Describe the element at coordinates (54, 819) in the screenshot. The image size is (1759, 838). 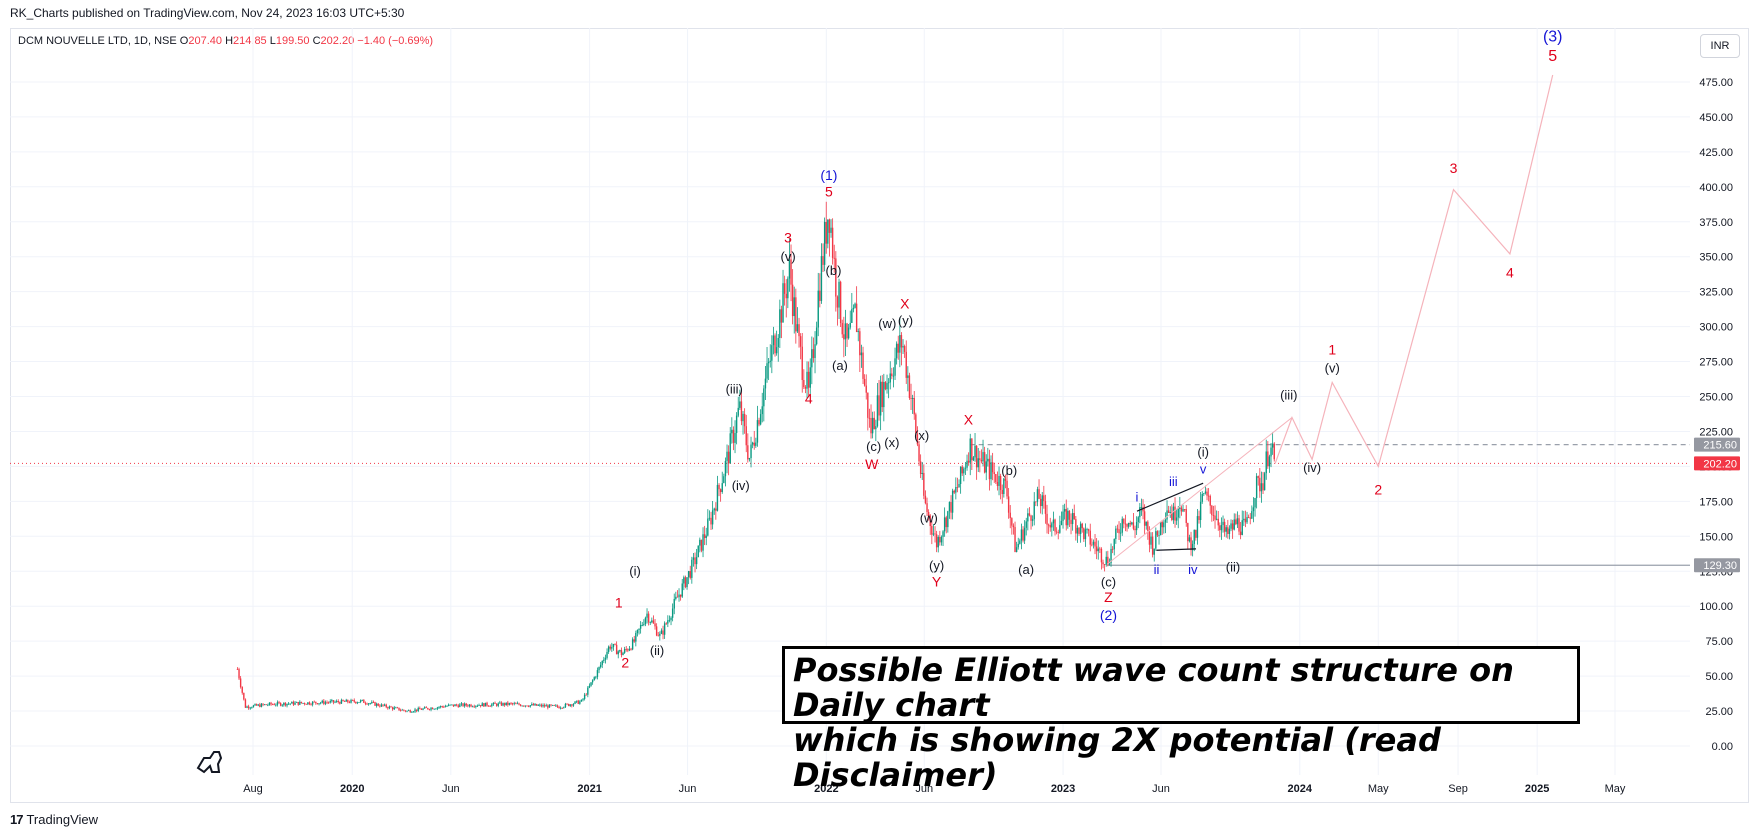
I see `footer-brand: 17 TradingView` at that location.